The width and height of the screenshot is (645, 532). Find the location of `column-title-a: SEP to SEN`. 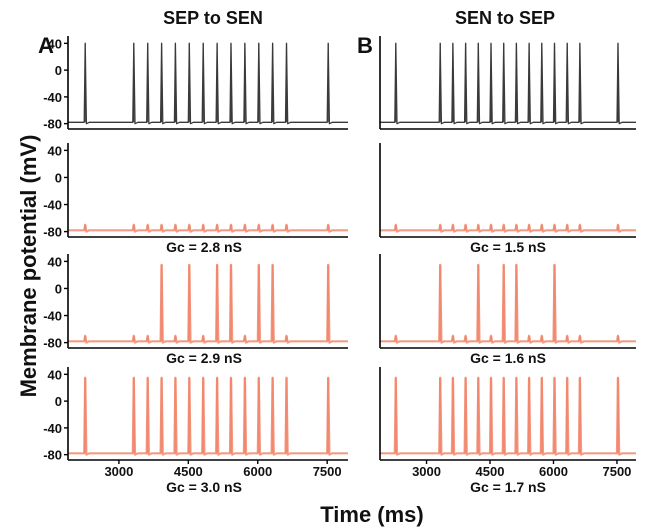

column-title-a: SEP to SEN is located at coordinates (213, 18).